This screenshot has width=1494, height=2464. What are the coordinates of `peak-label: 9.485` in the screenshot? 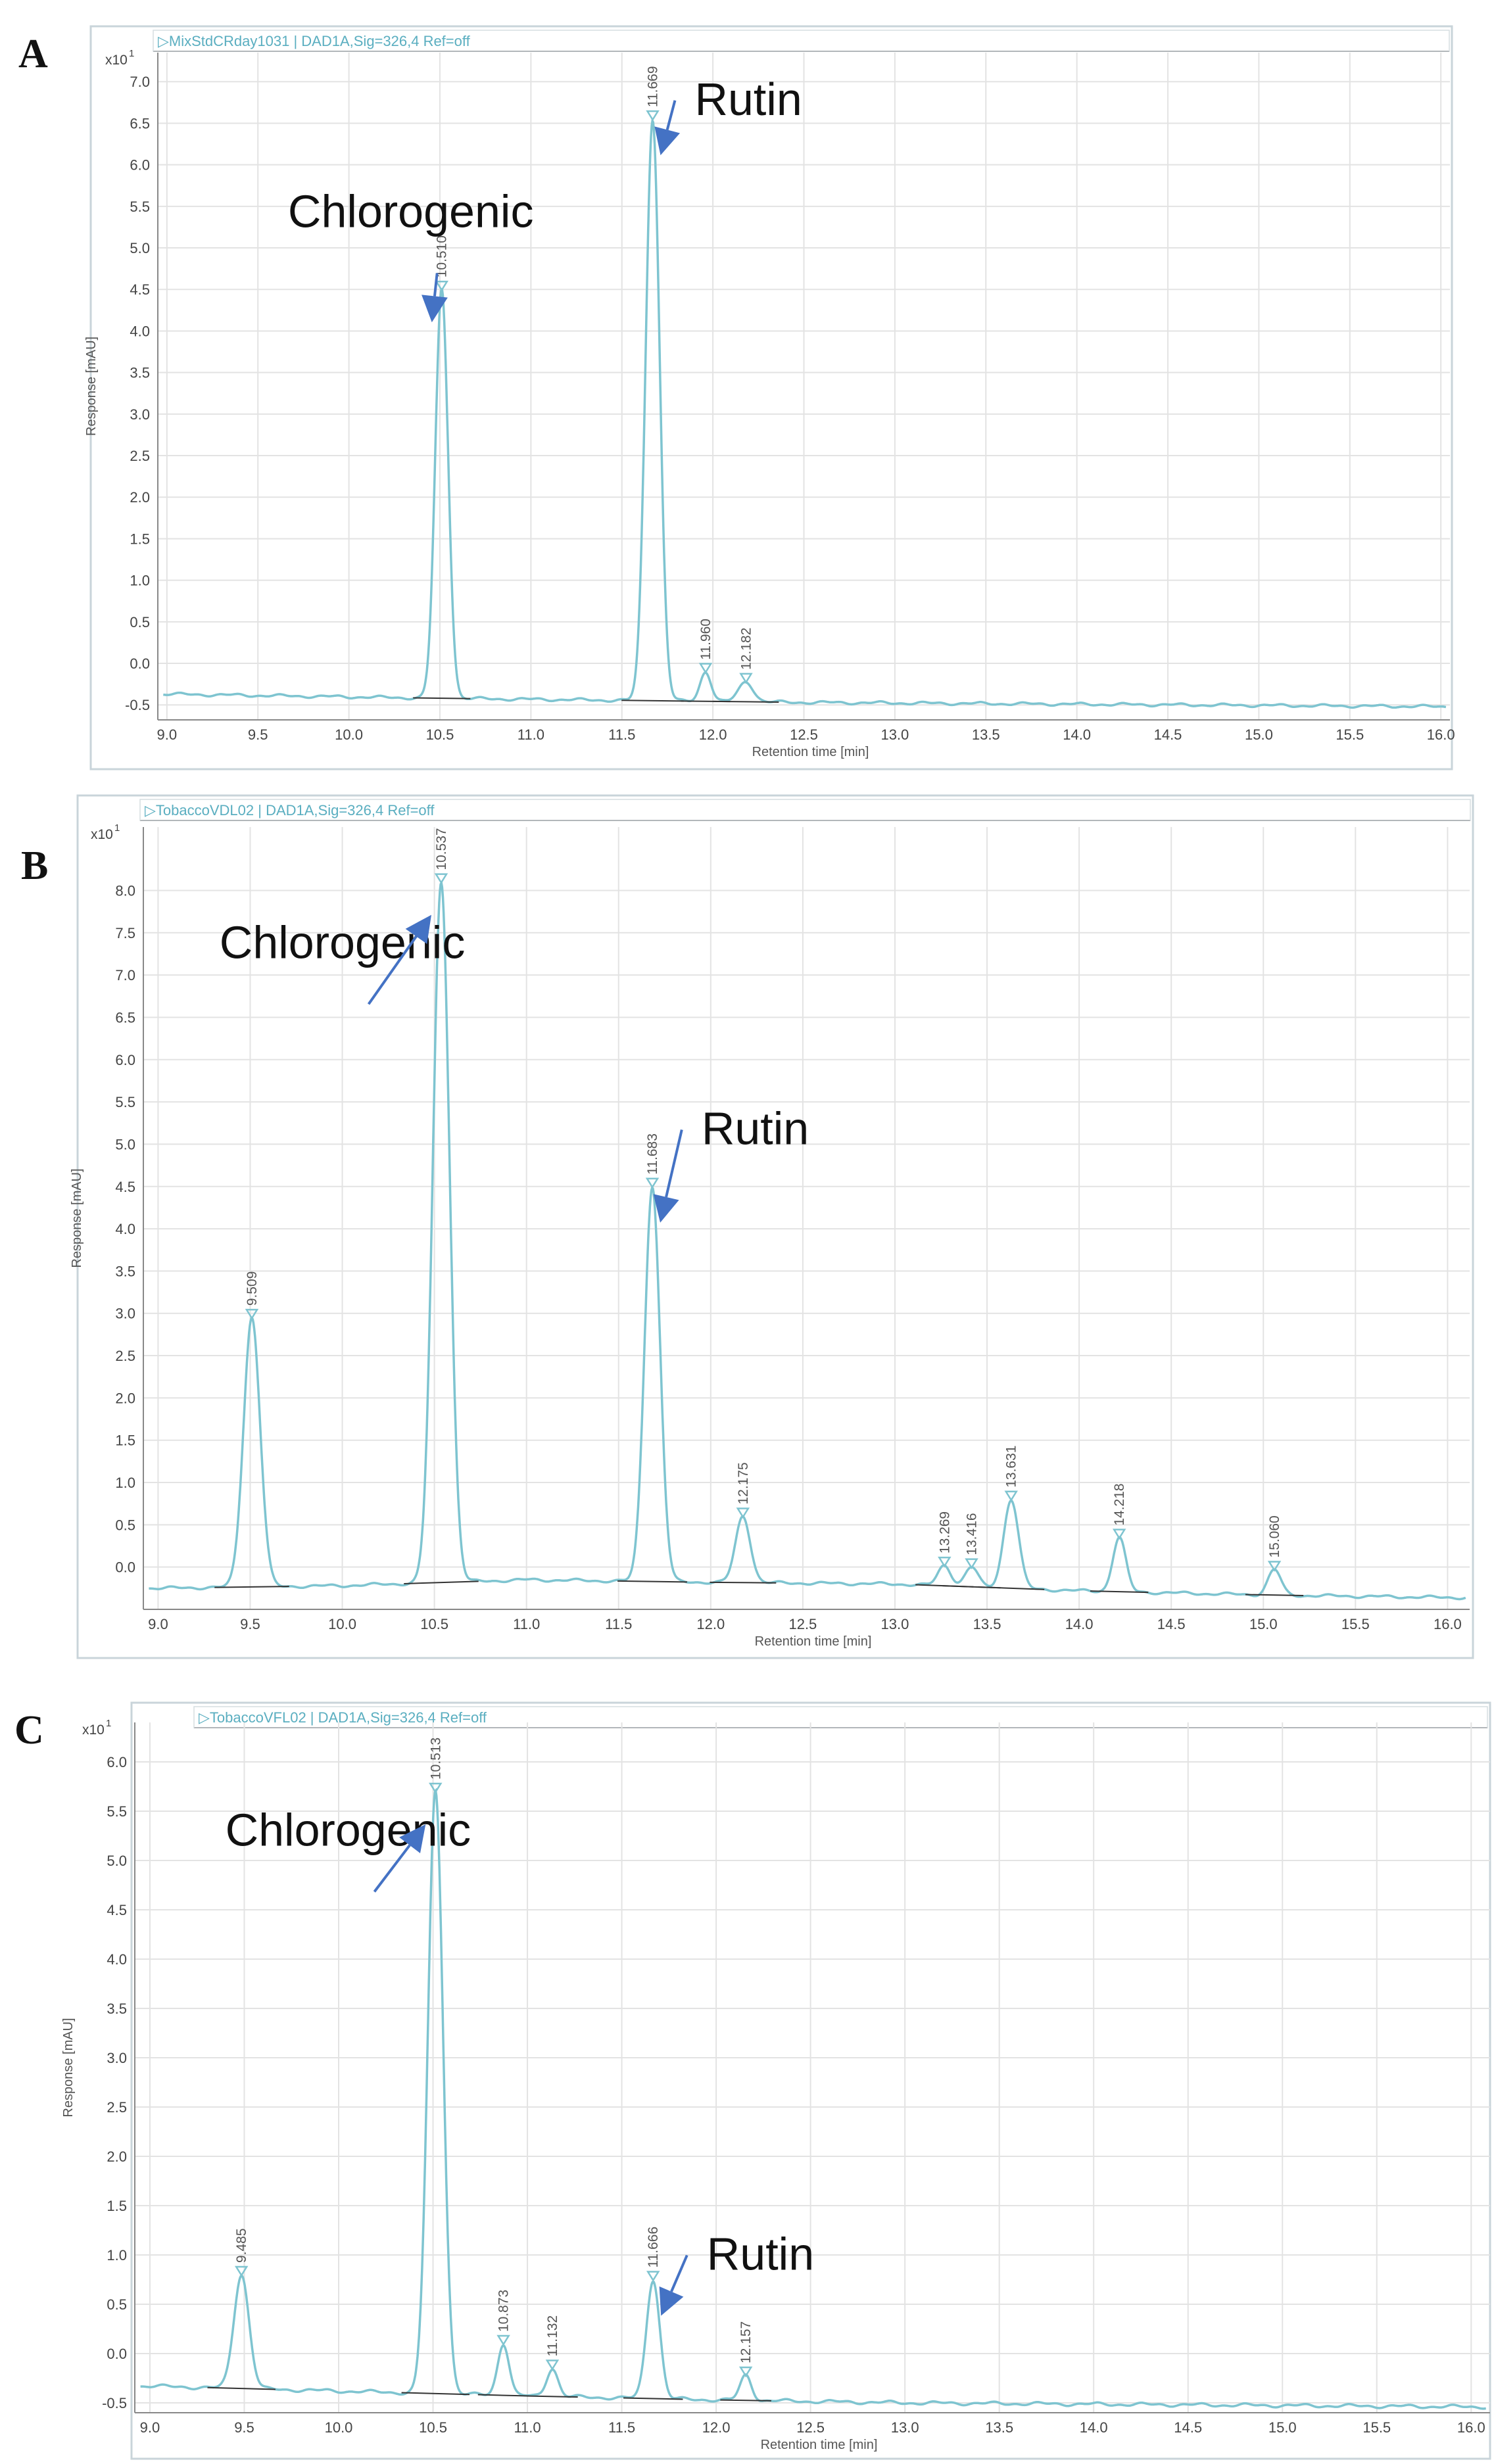 It's located at (241, 2245).